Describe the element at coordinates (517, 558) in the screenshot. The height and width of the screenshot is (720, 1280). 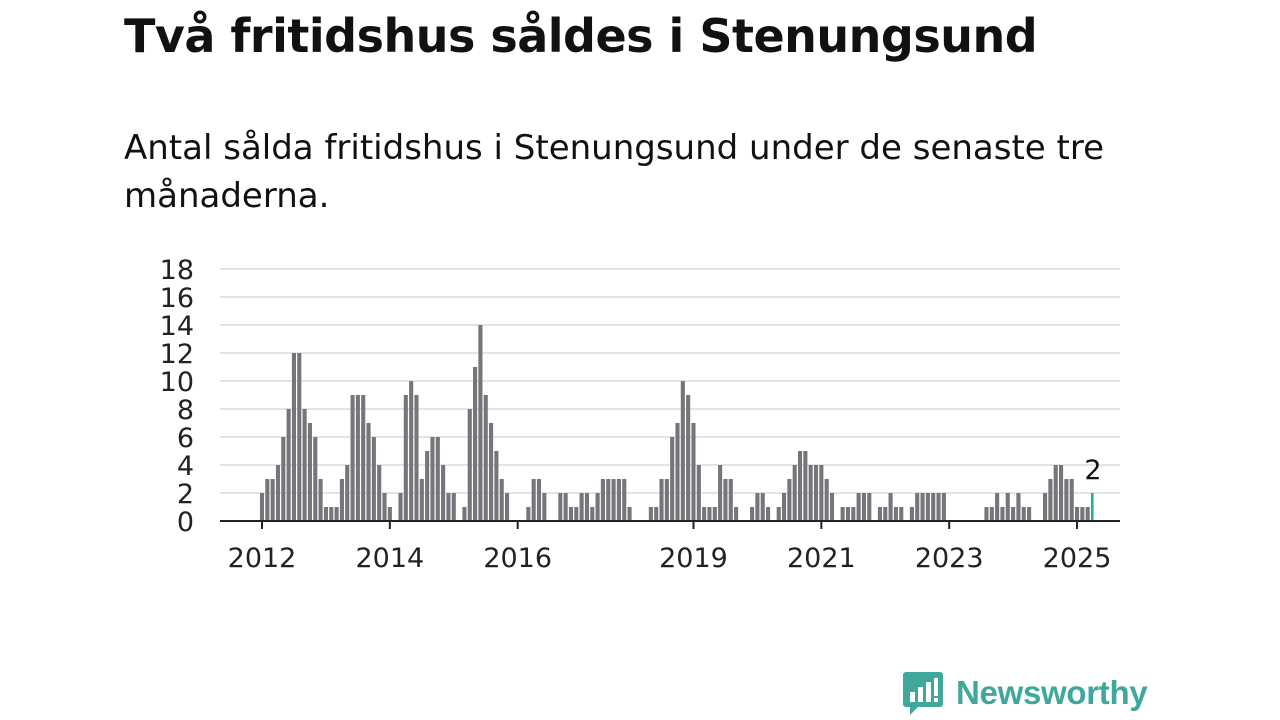
I see `x-tick-label: 2016` at that location.